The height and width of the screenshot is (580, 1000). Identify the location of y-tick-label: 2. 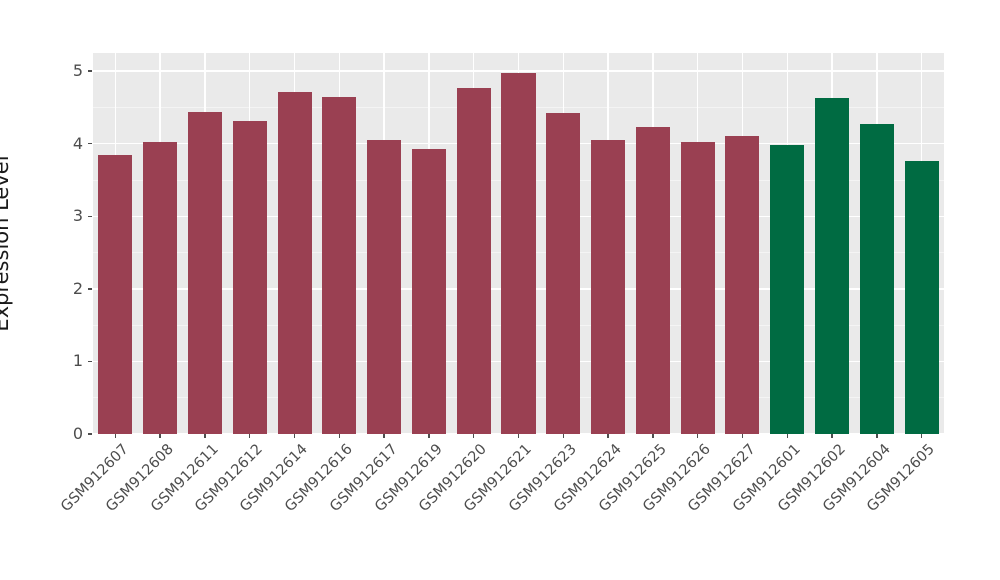
(77, 288).